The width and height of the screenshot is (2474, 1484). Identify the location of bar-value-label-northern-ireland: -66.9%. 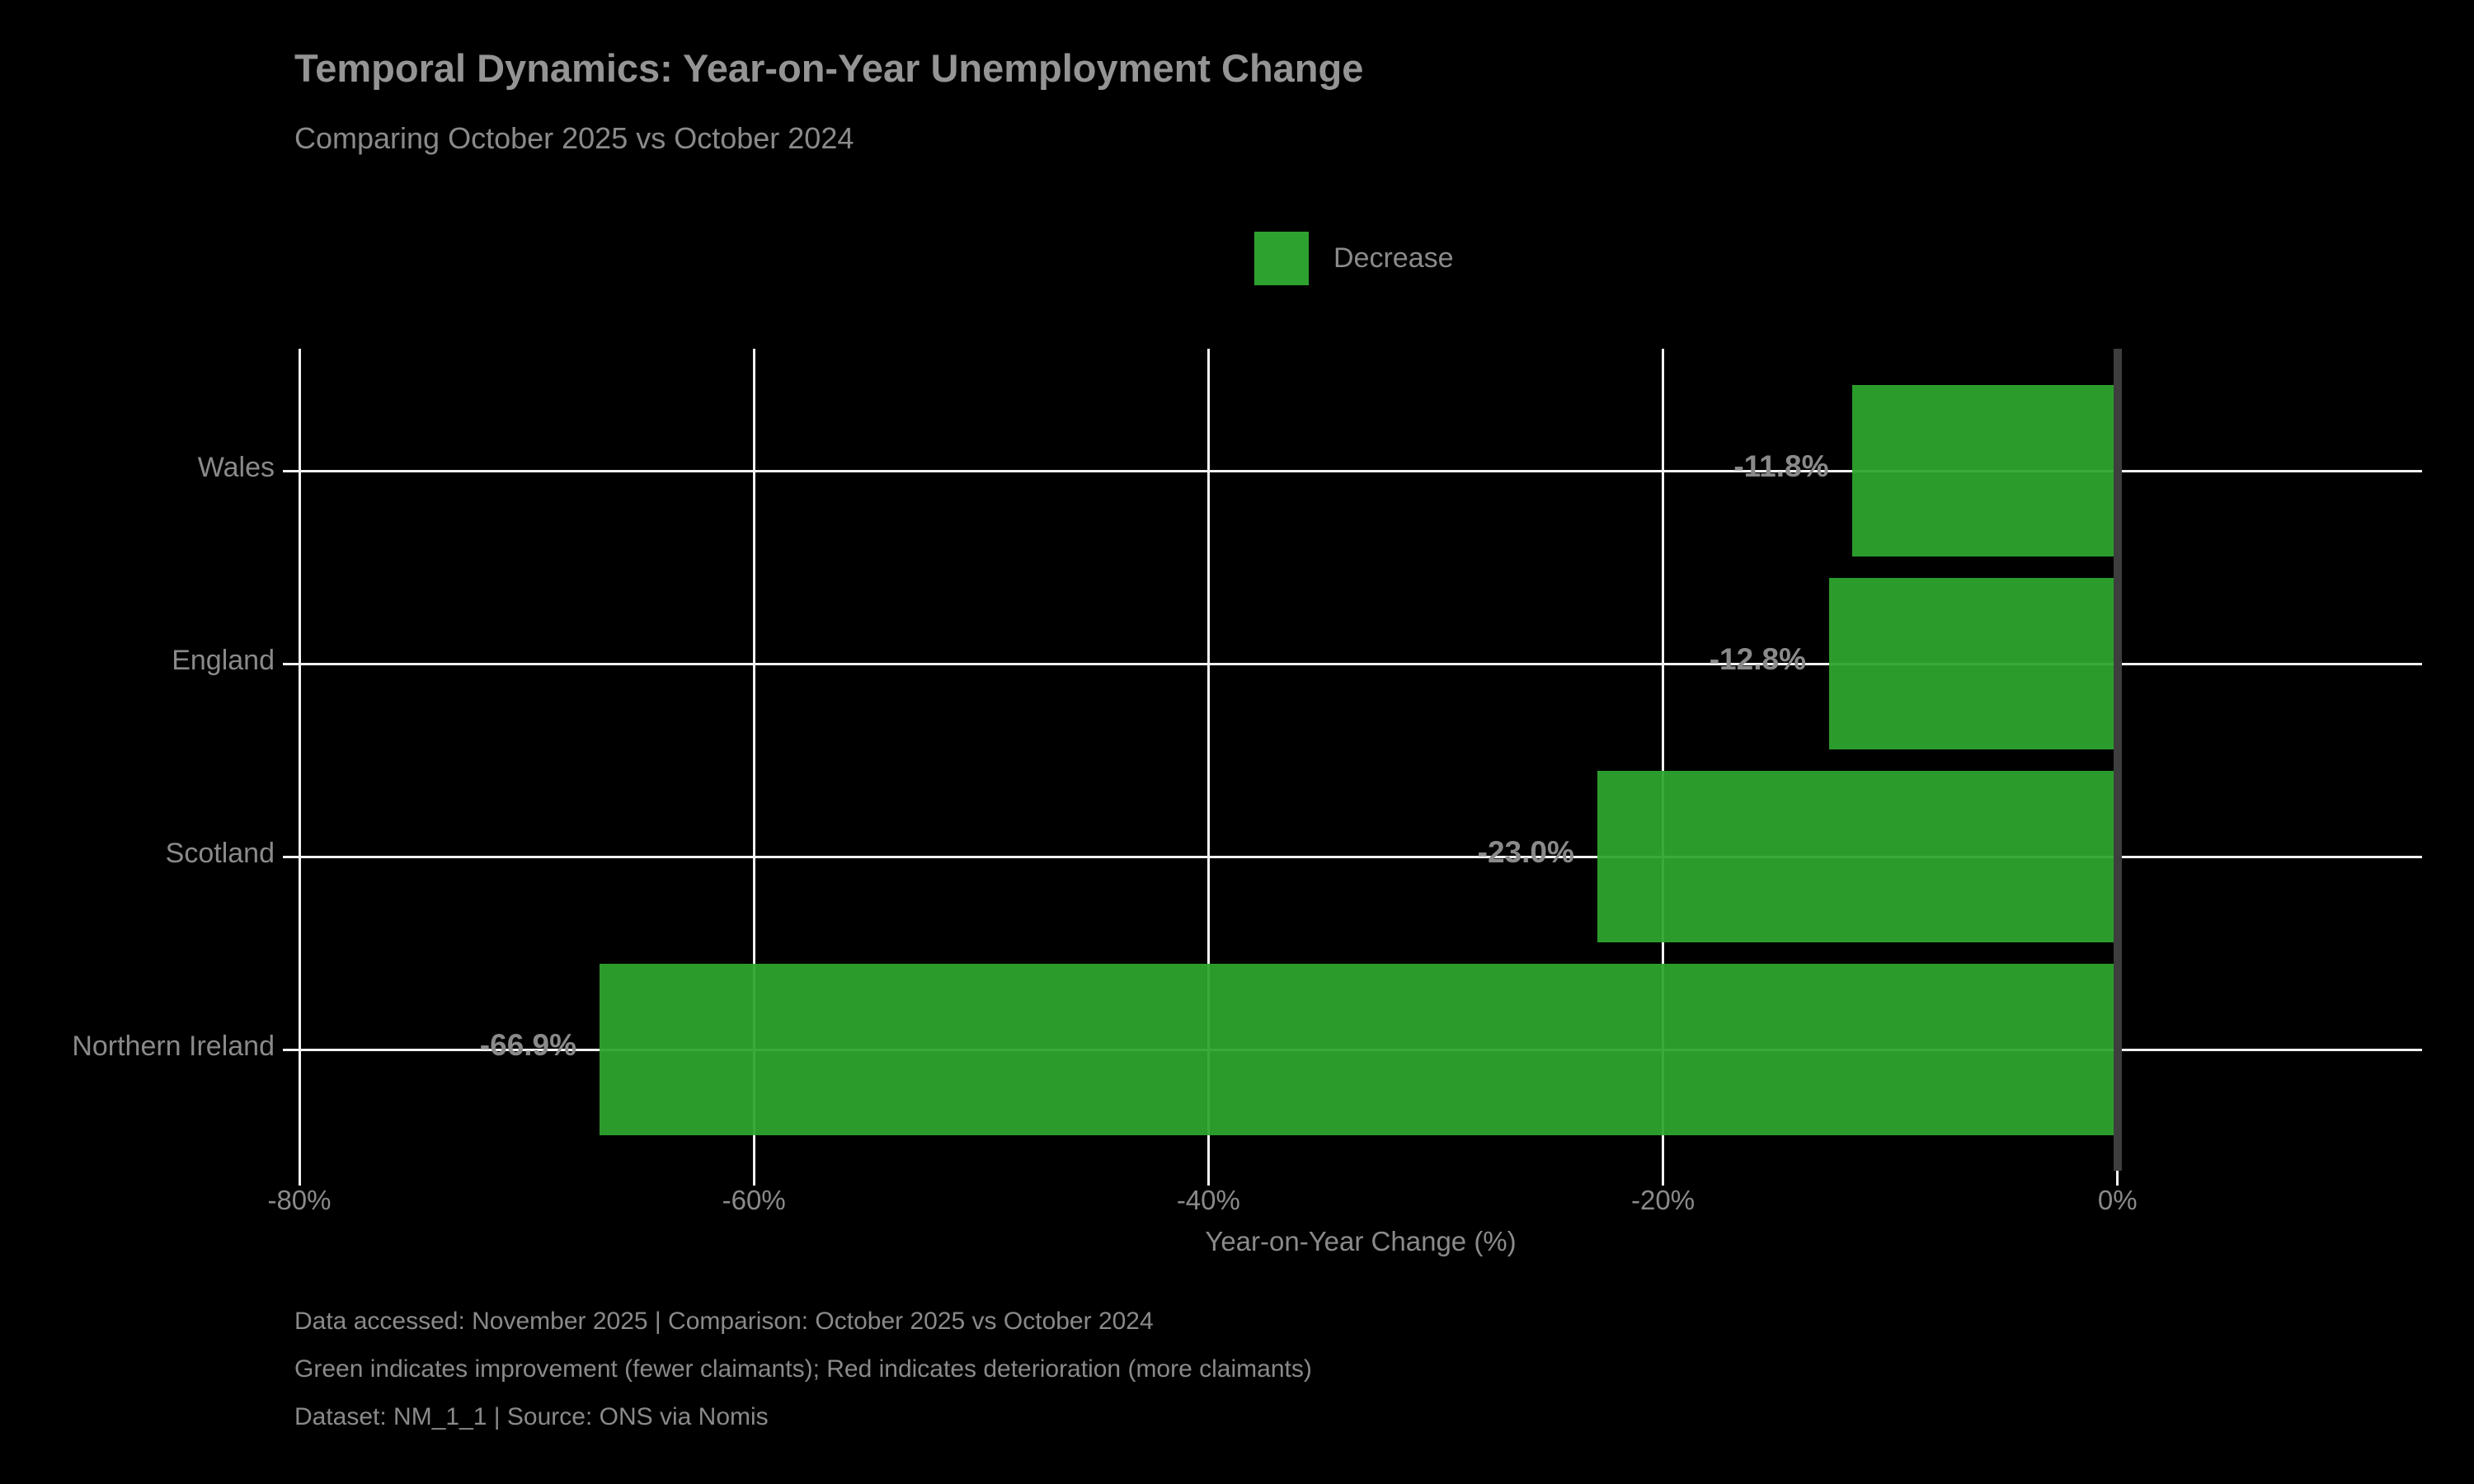
(528, 1045).